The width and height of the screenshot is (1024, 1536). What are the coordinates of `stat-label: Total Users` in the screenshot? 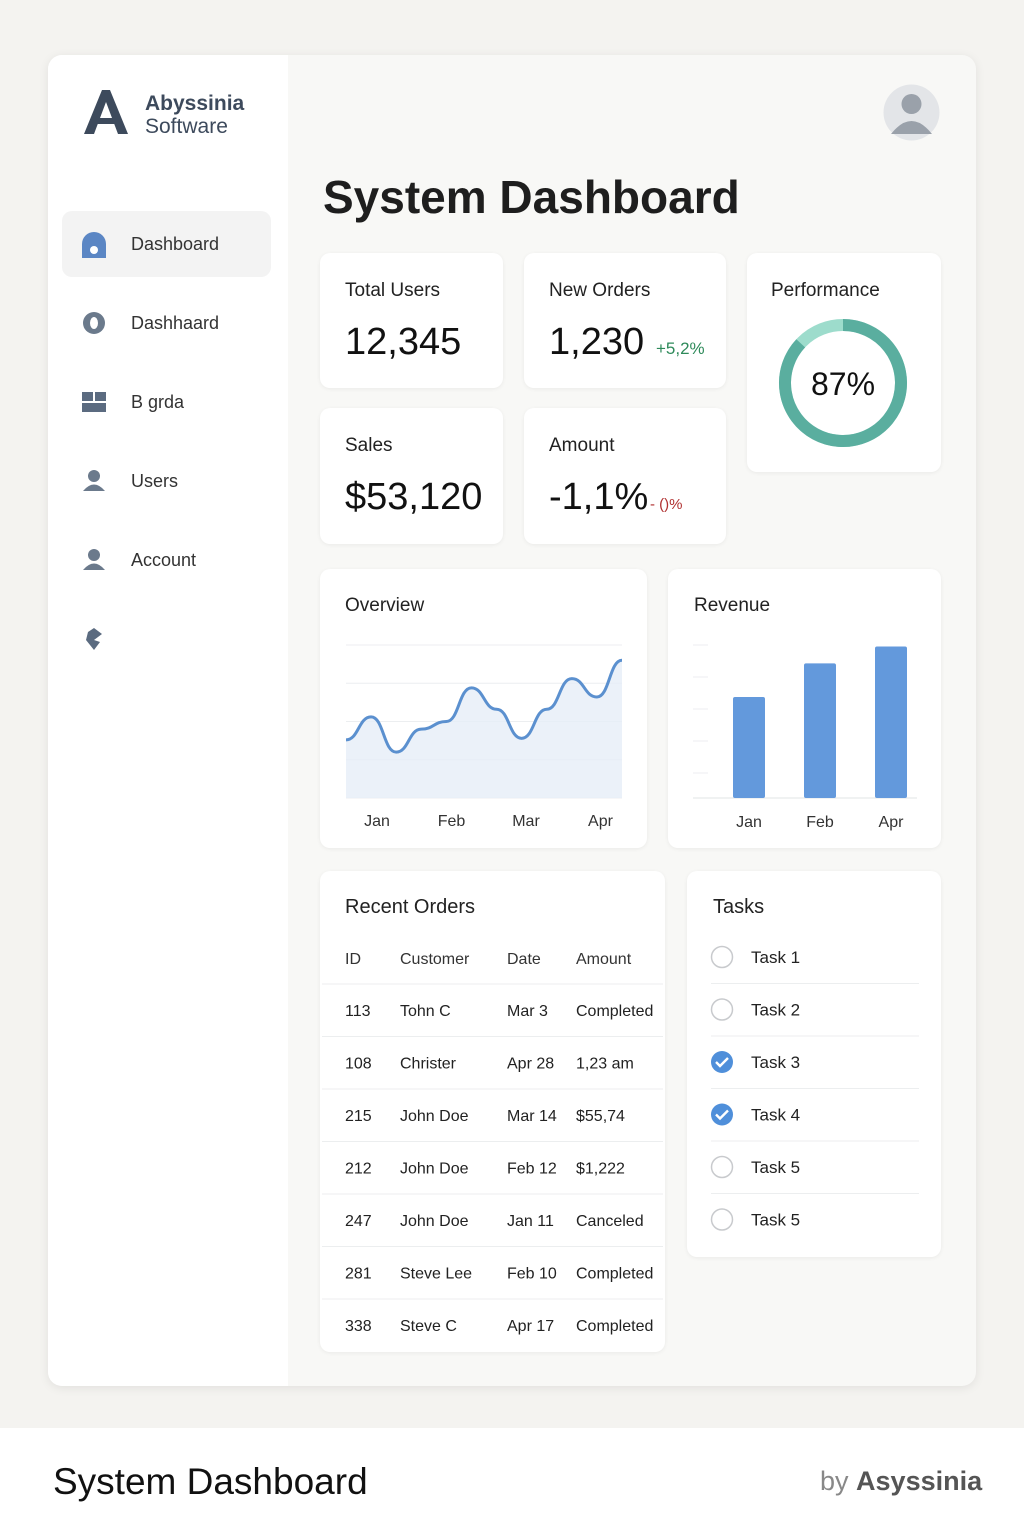 It's located at (393, 290).